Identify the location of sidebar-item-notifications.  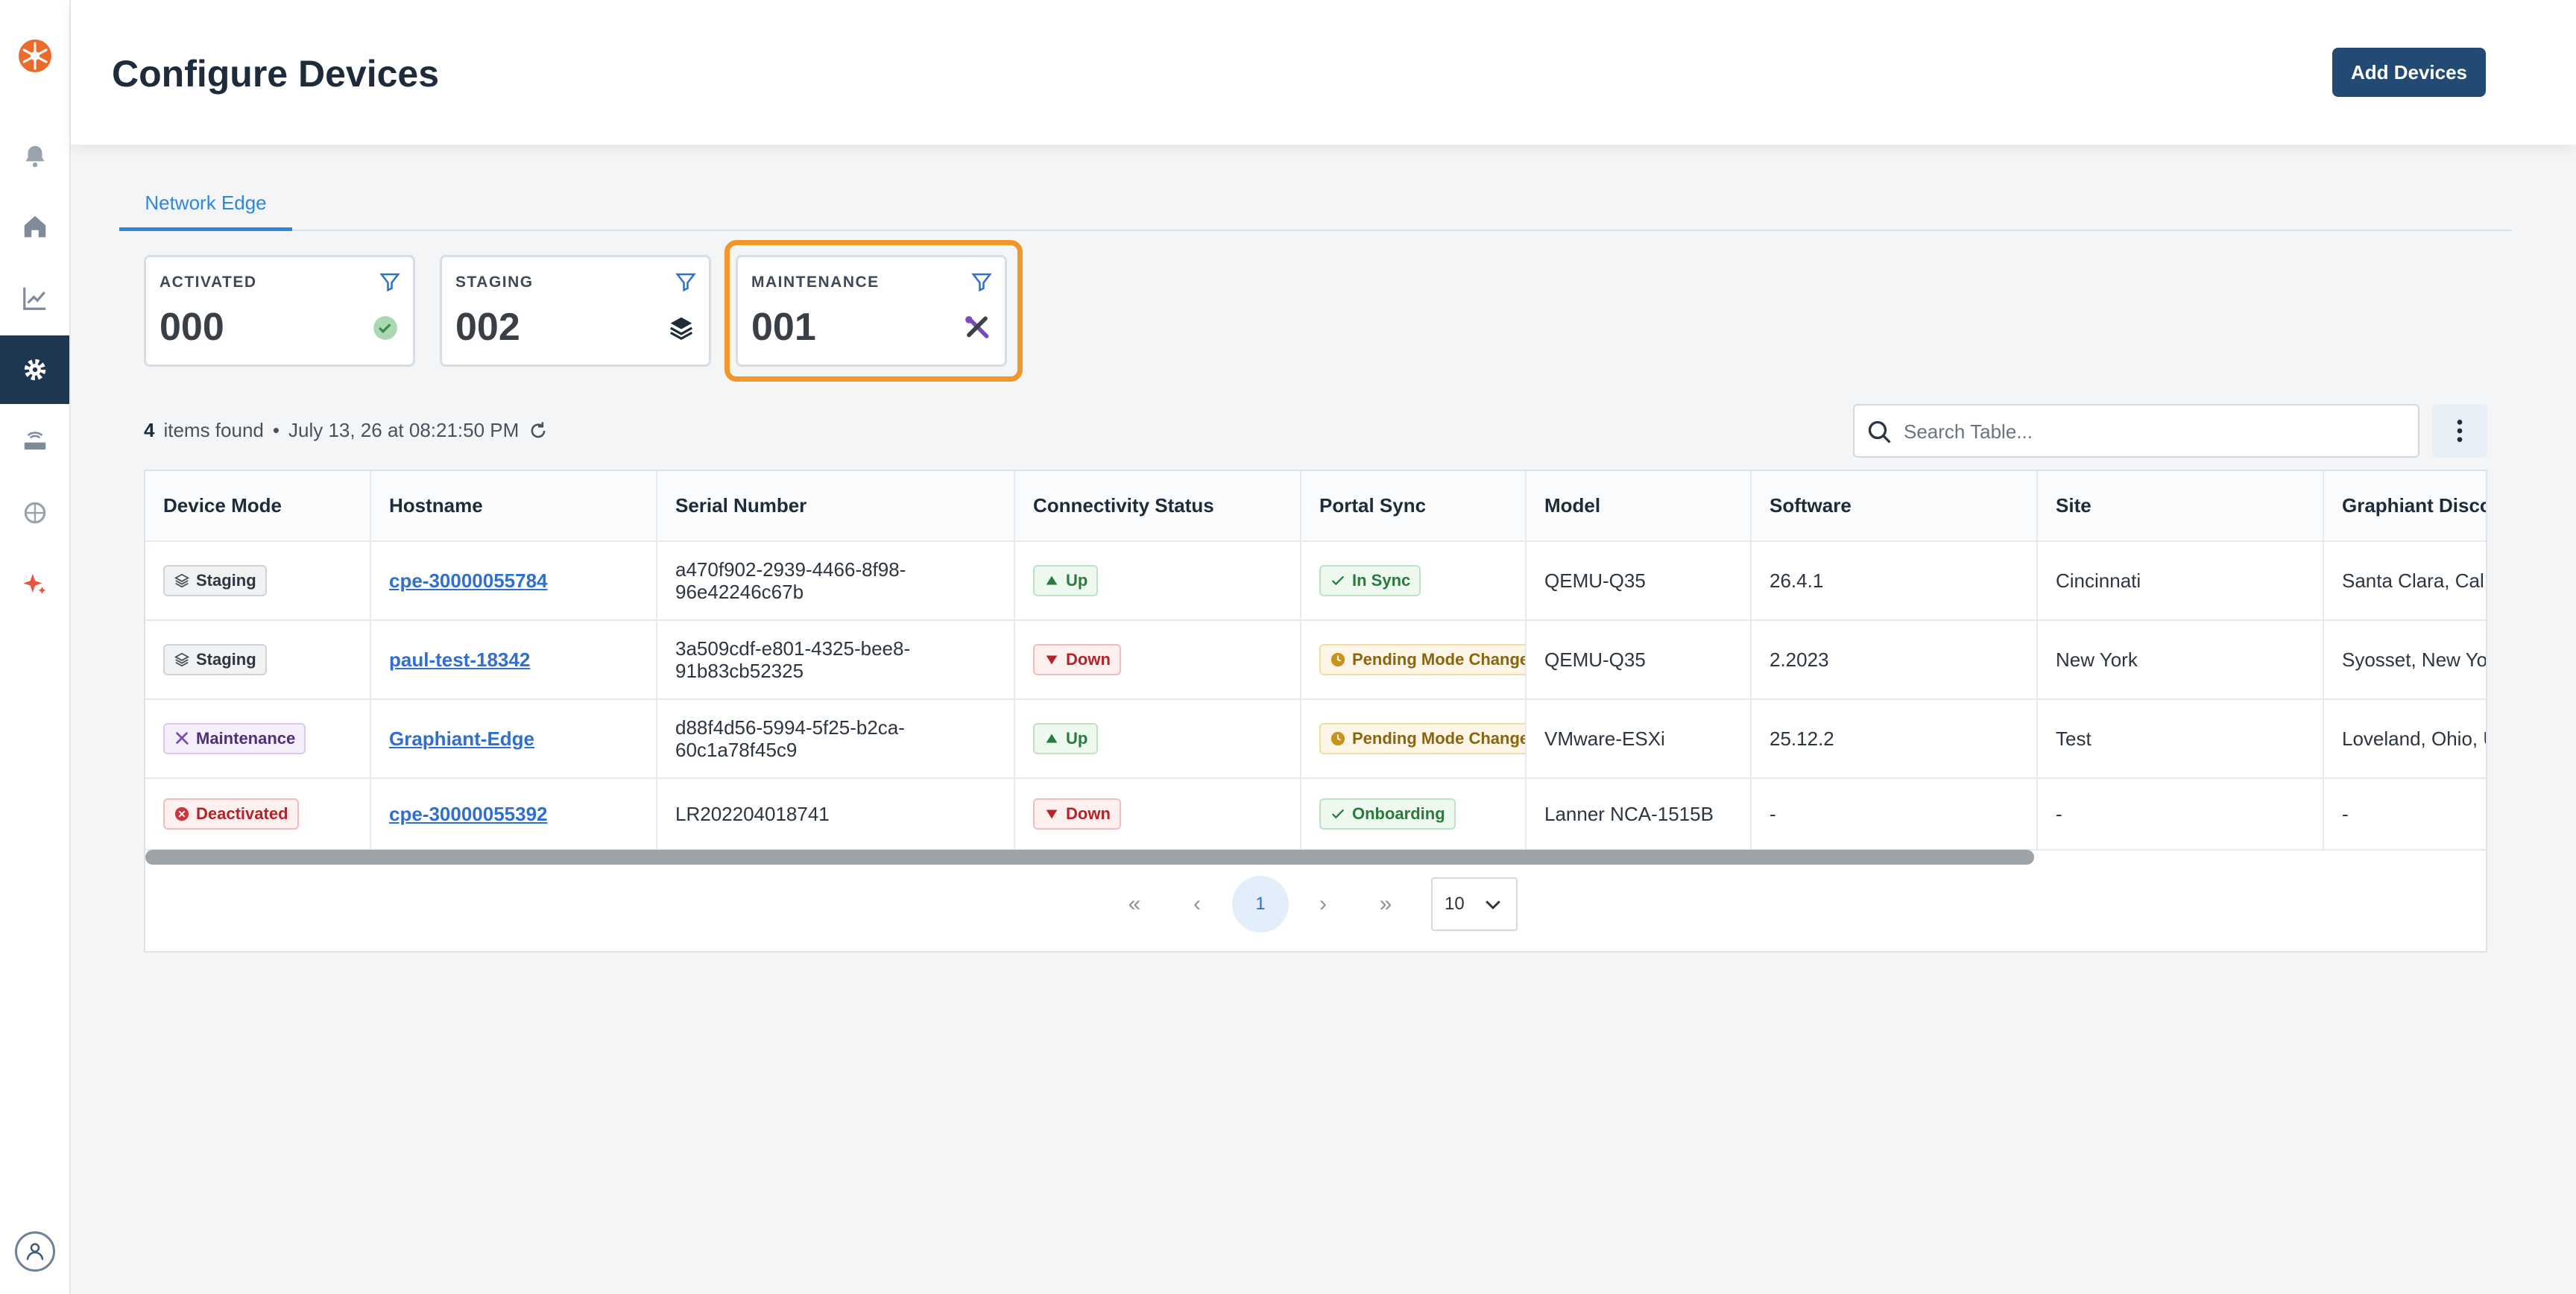
(35, 156).